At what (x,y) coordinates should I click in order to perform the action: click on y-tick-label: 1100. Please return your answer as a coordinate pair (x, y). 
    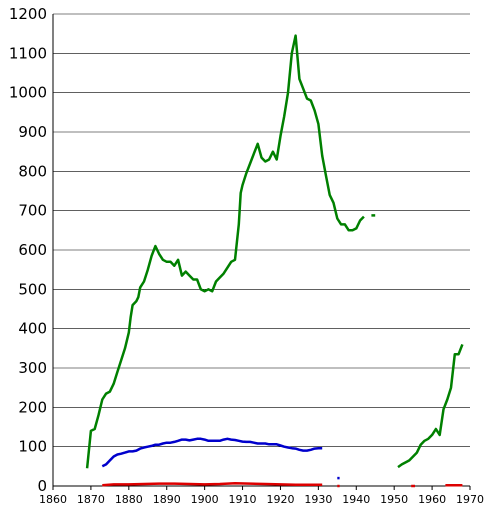
    Looking at the image, I should click on (28, 53).